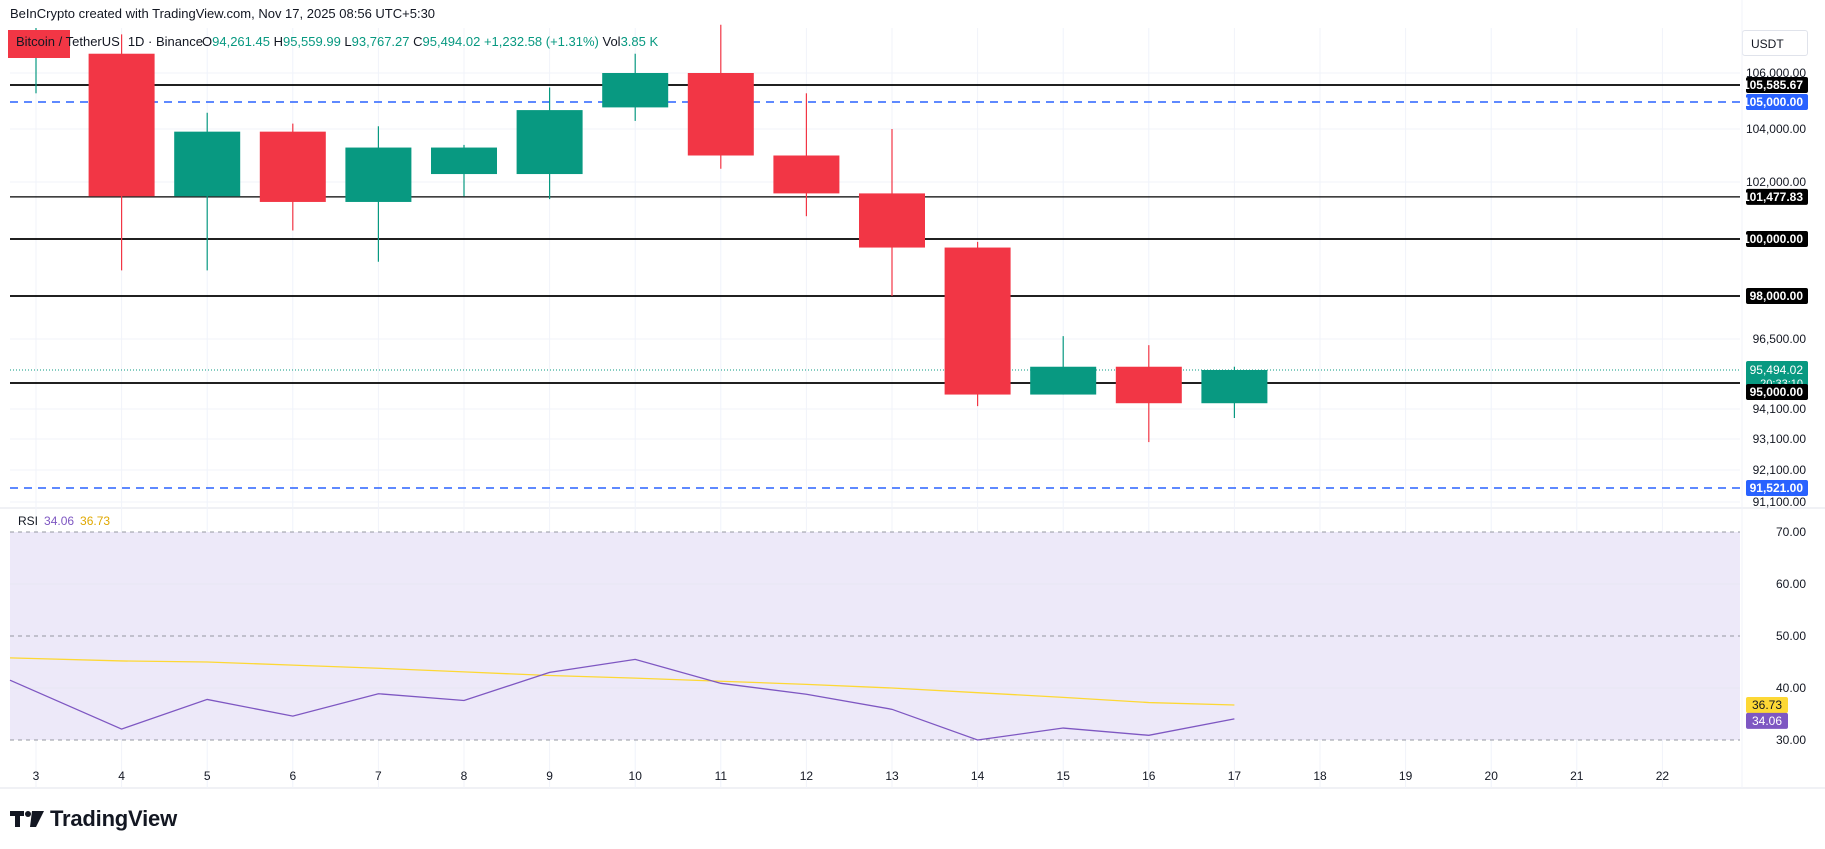 The width and height of the screenshot is (1825, 849). I want to click on currency-selector: USDT, so click(1775, 43).